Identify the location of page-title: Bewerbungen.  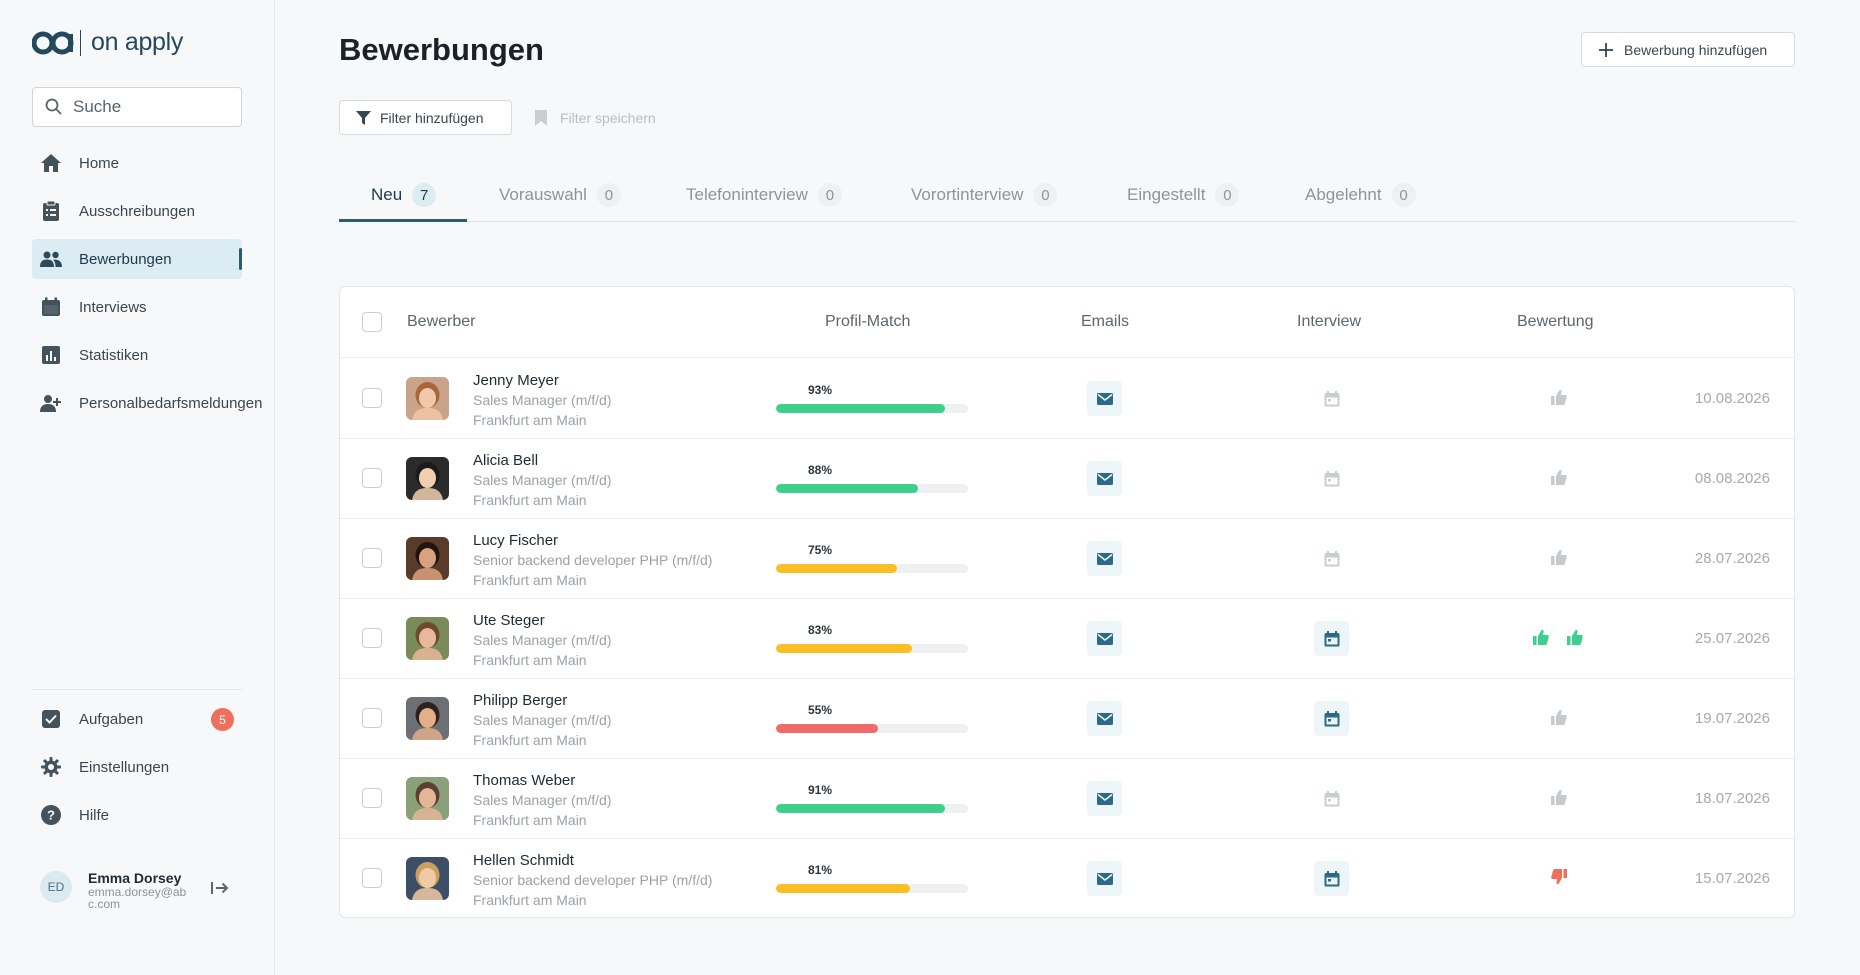
(441, 49).